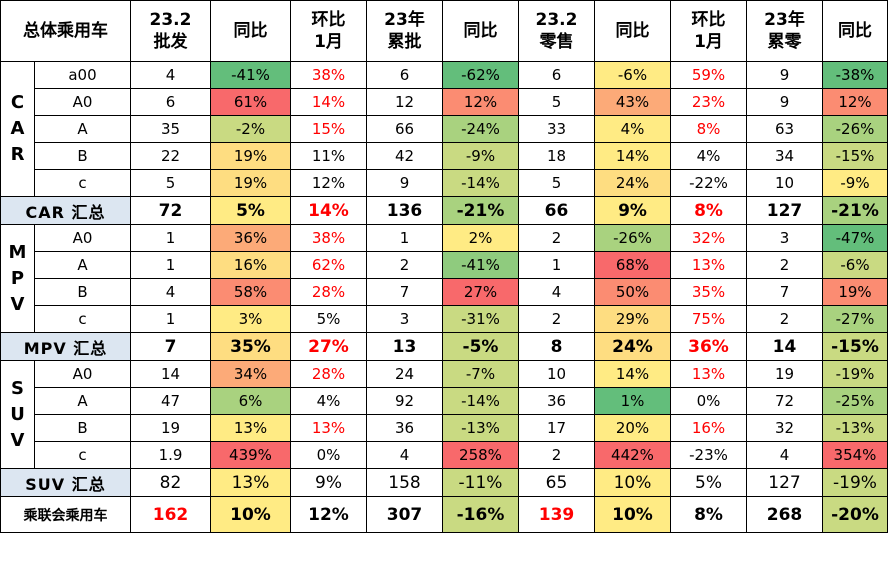  What do you see at coordinates (444, 401) in the screenshot?
I see `table-row: A 47 6% 4% 92 -14% 36 1% 0% 72 -25%` at bounding box center [444, 401].